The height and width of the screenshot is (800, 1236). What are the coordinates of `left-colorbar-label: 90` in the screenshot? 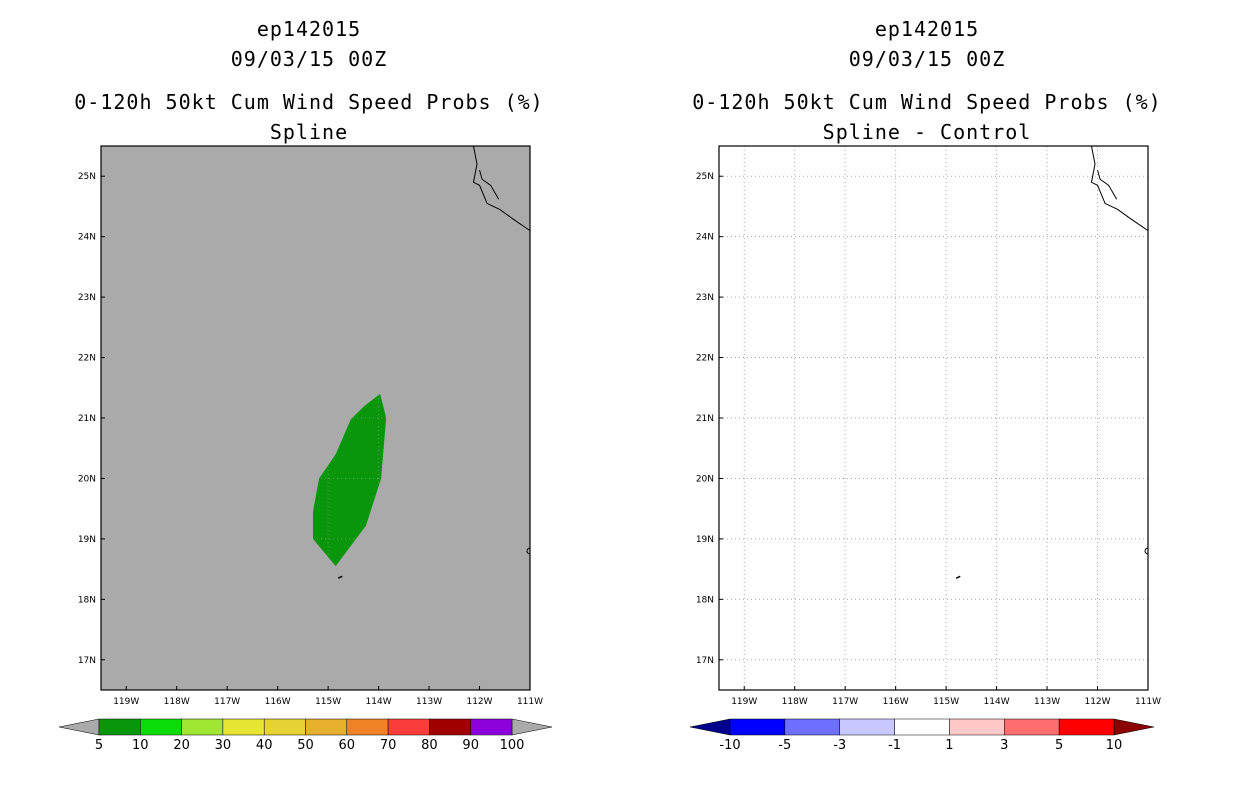 It's located at (470, 745).